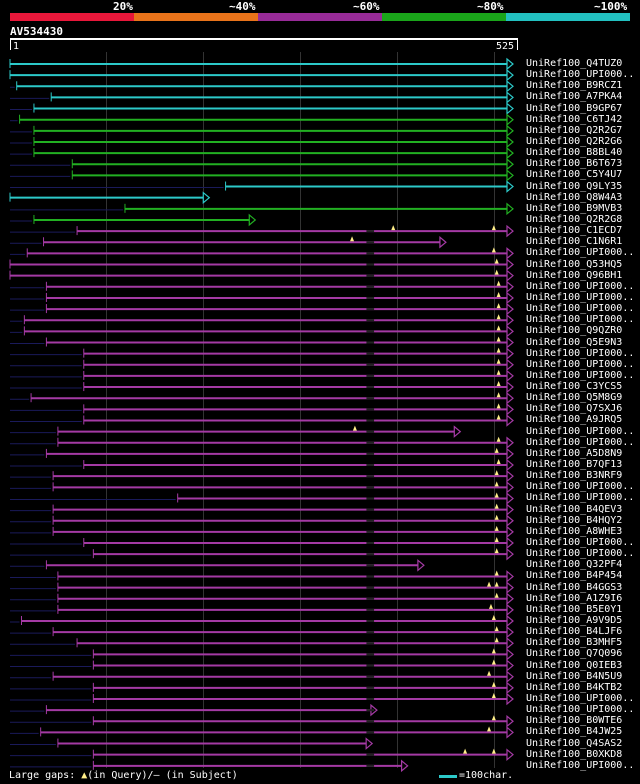  Describe the element at coordinates (574, 687) in the screenshot. I see `hit-label: UniRef100_B4KTB2` at that location.